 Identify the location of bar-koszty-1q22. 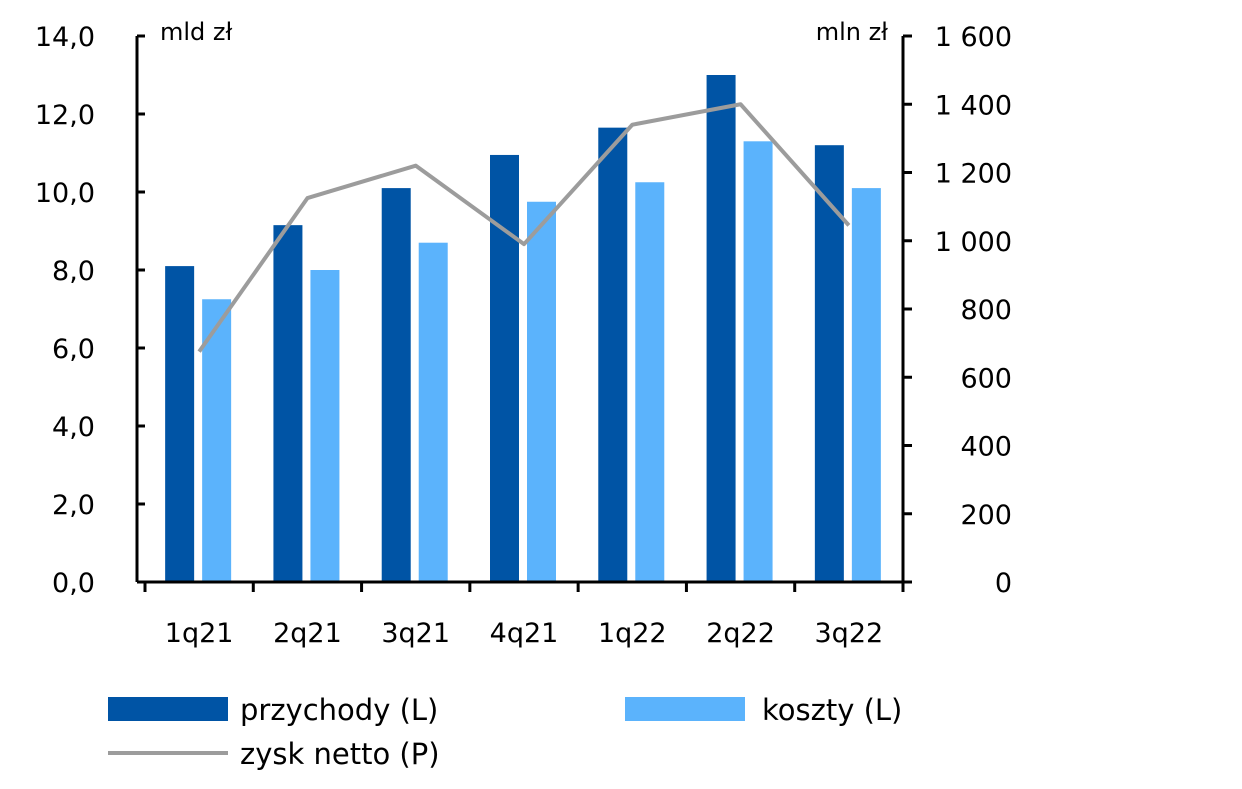
(649, 382).